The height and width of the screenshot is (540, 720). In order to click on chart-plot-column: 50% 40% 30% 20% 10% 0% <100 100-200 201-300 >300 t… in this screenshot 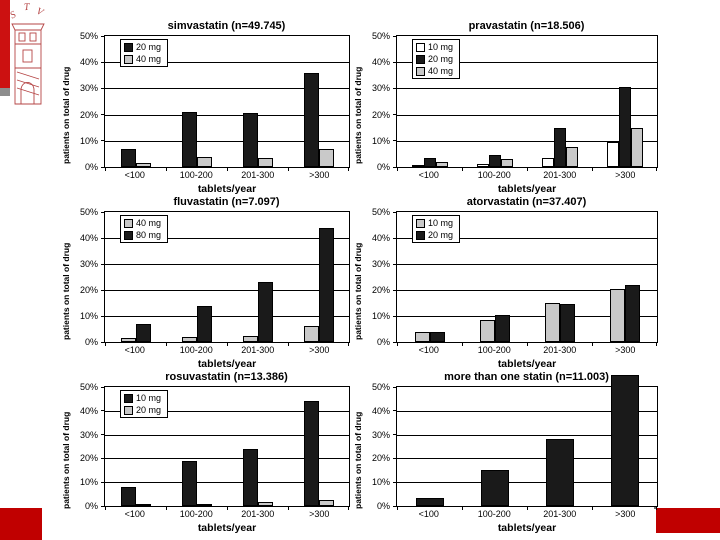, I will do `click(511, 455)`.